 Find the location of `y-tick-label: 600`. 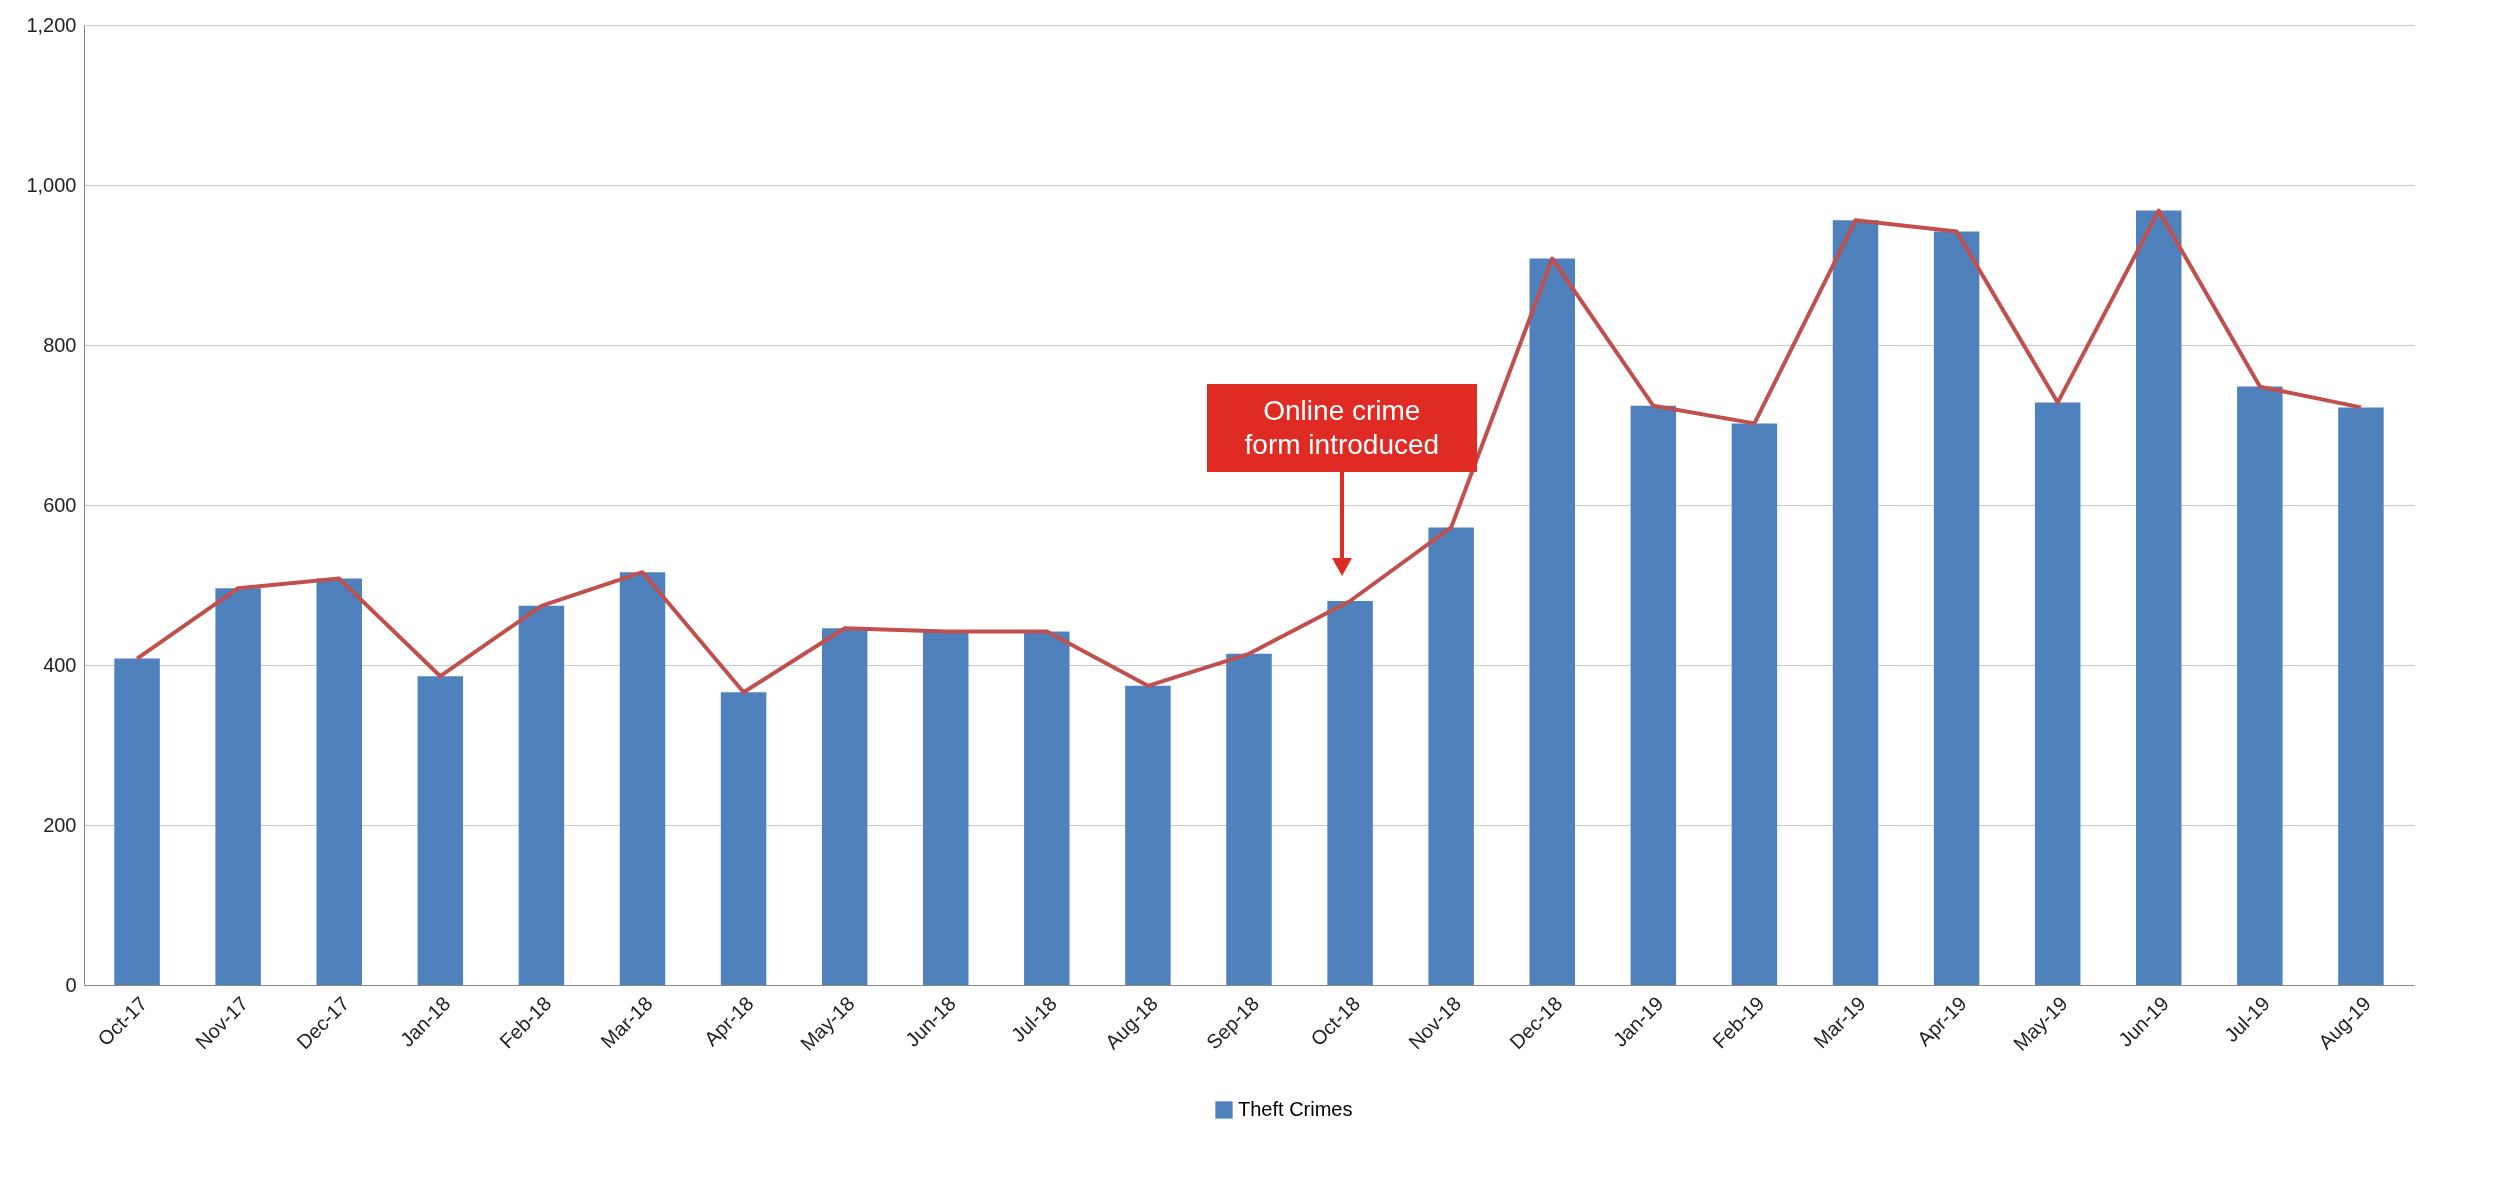

y-tick-label: 600 is located at coordinates (60, 504).